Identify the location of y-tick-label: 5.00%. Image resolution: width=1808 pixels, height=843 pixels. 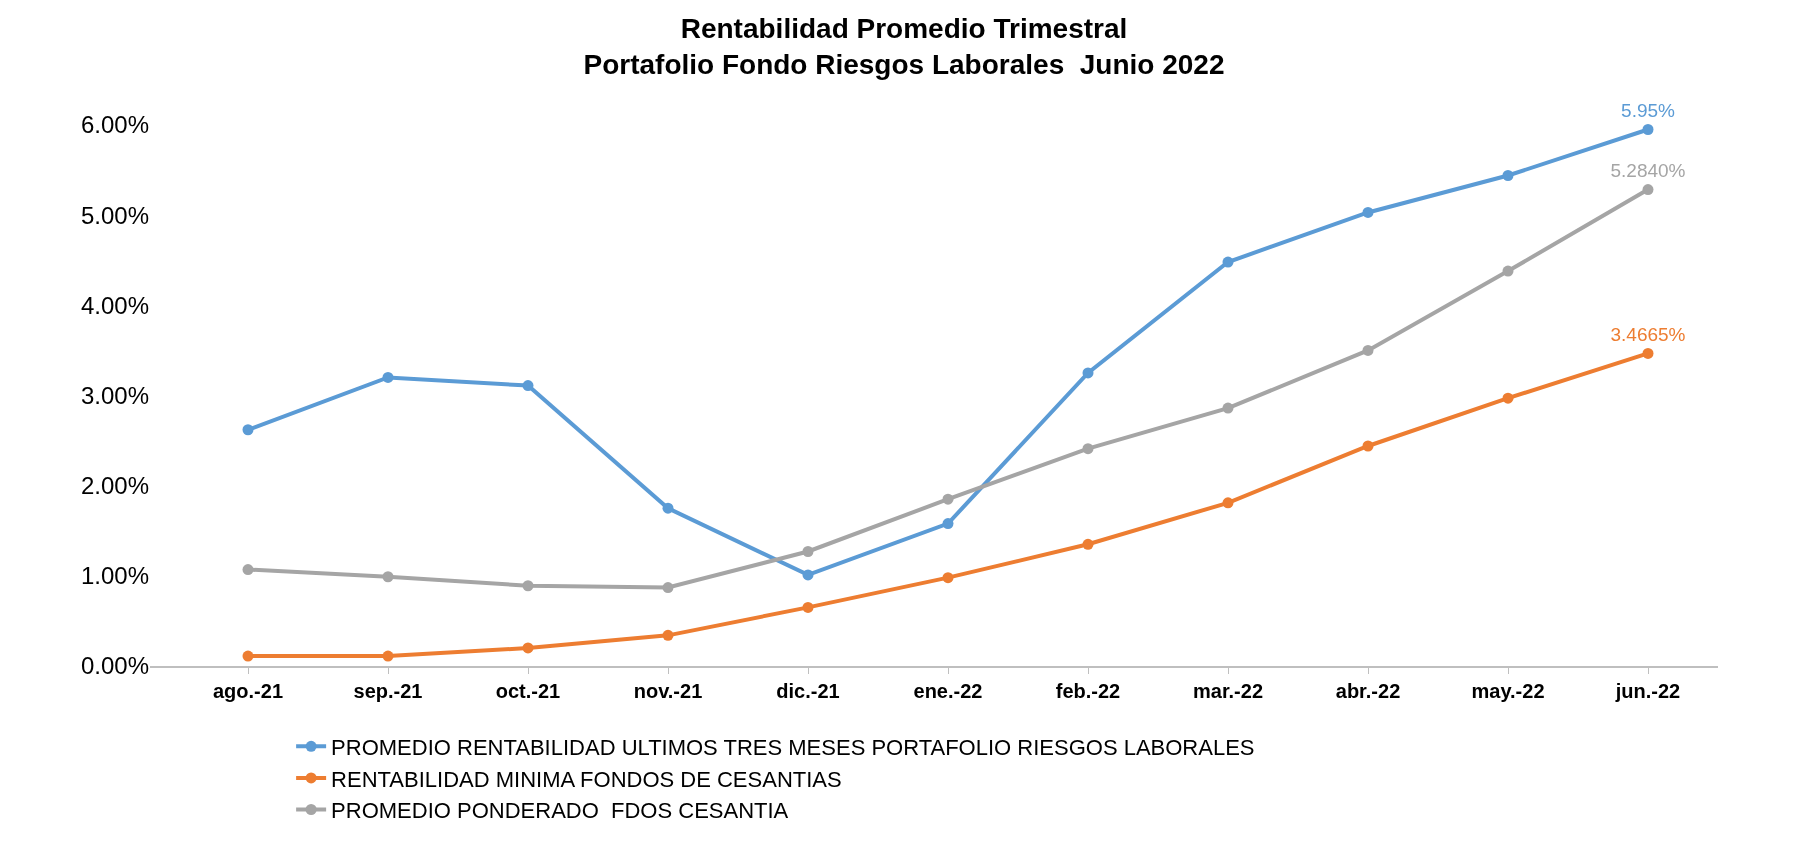
(114, 215).